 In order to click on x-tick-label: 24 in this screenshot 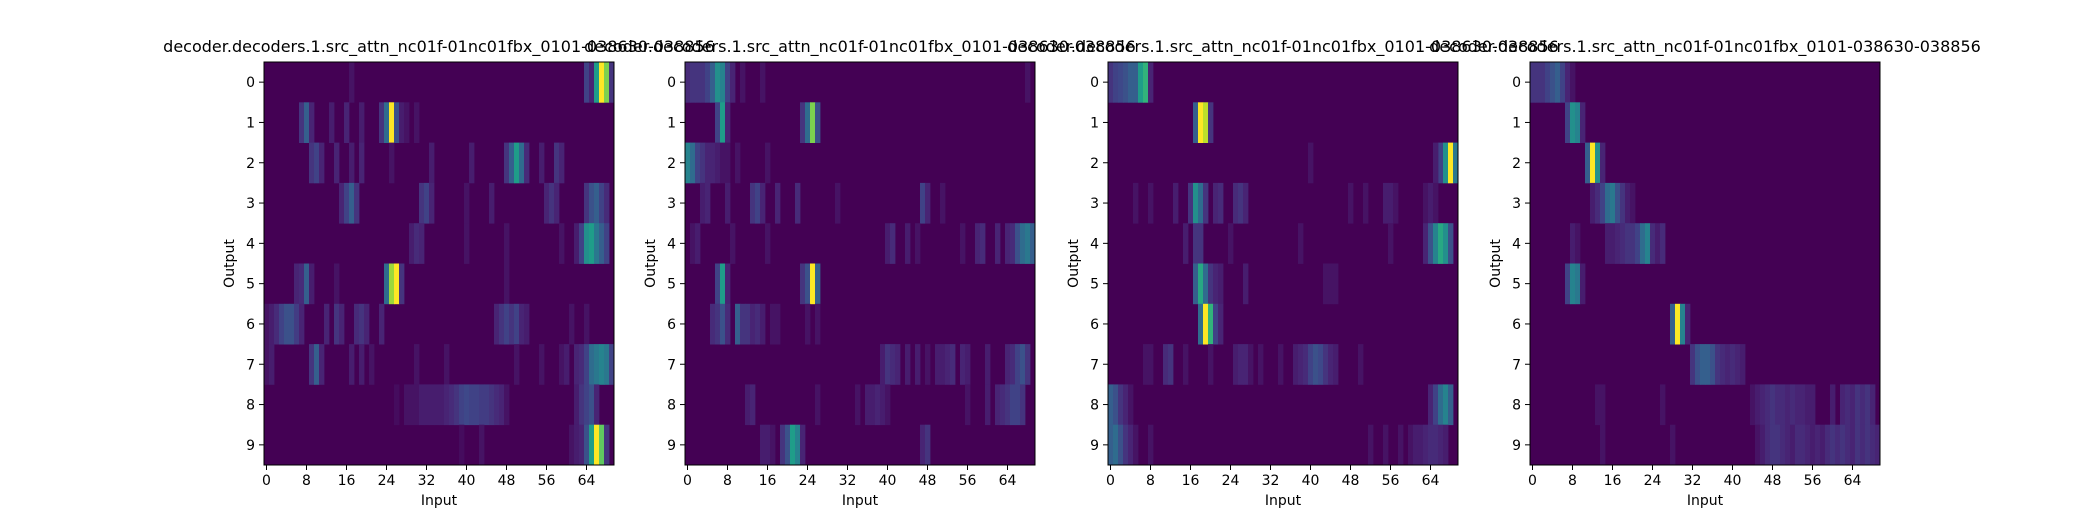, I will do `click(387, 481)`.